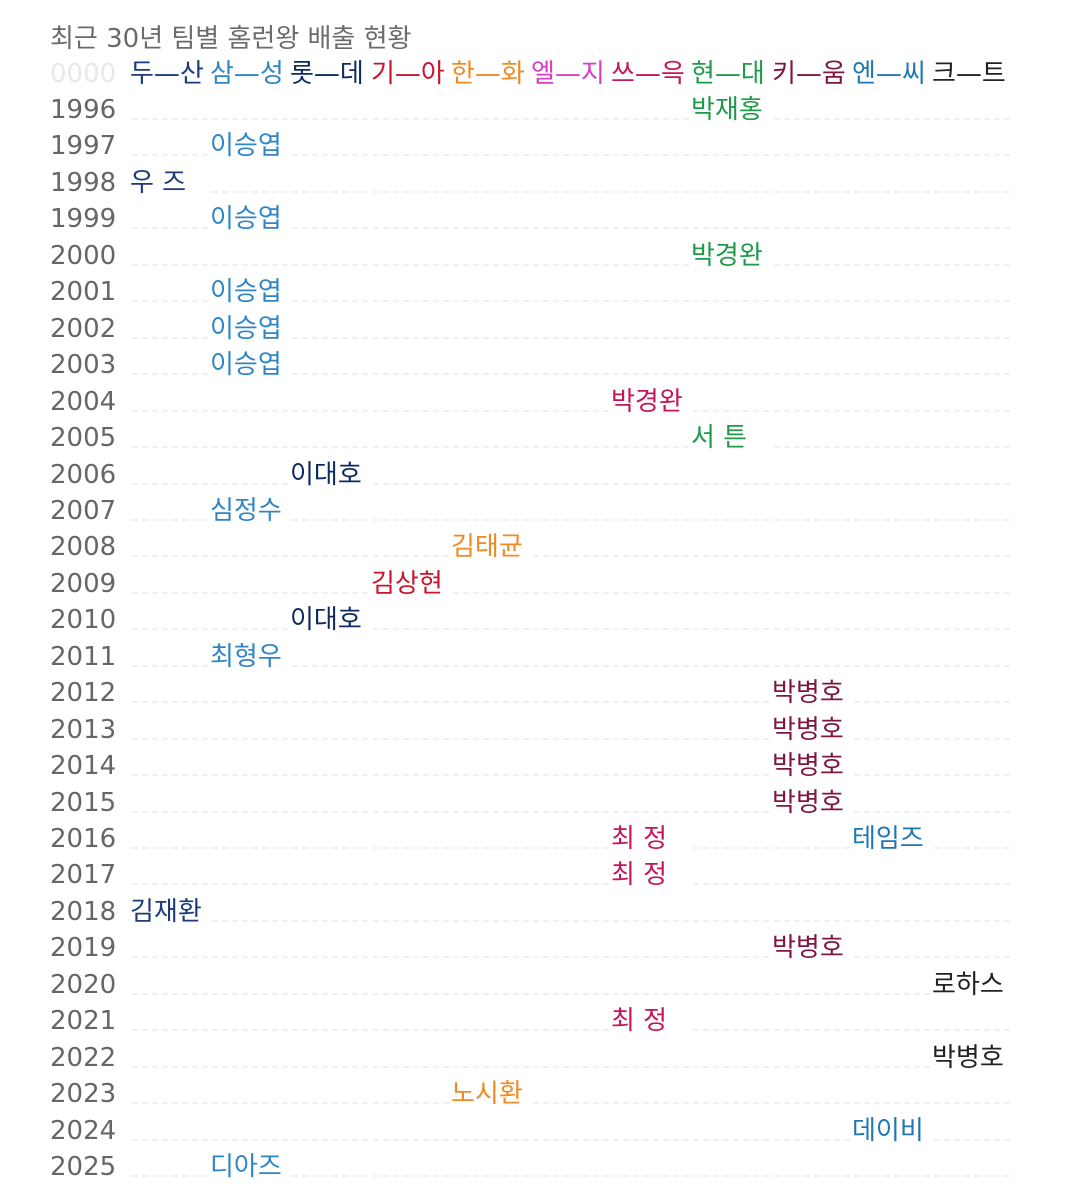 Image resolution: width=1080 pixels, height=1203 pixels. What do you see at coordinates (651, 401) in the screenshot?
I see `homerun-leader-cell: 박경완` at bounding box center [651, 401].